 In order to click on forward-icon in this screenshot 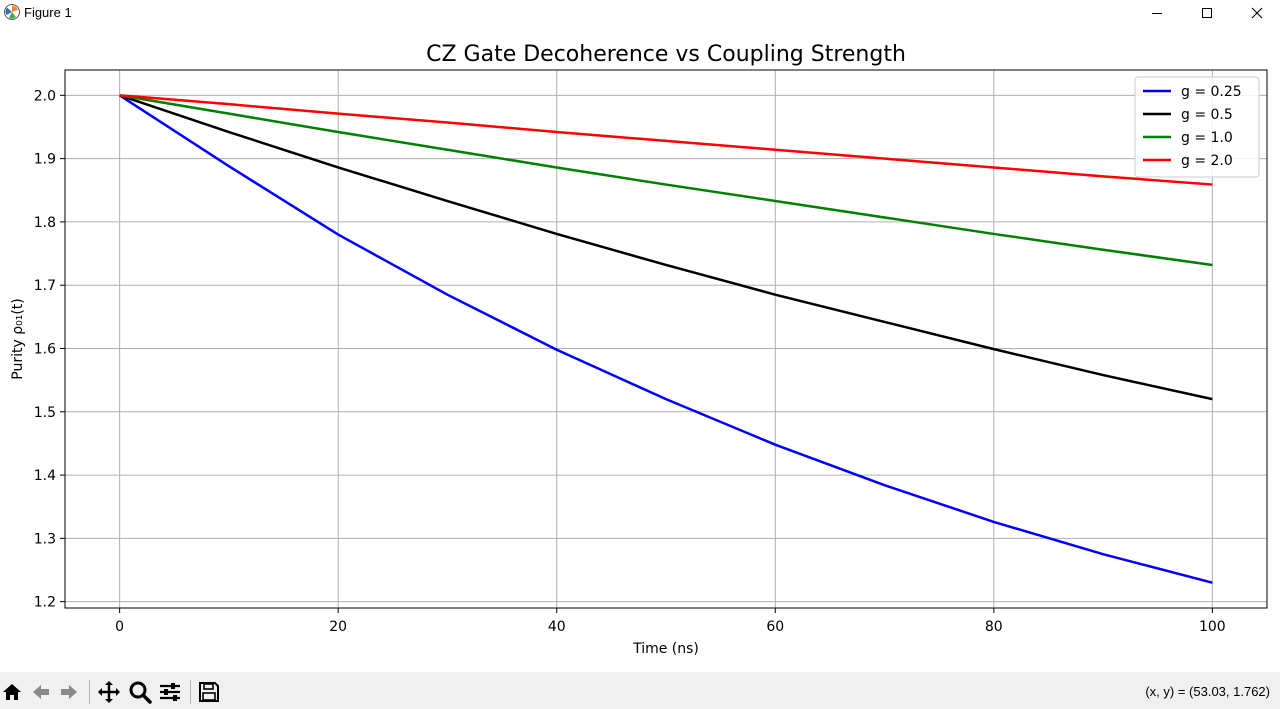, I will do `click(69, 692)`.